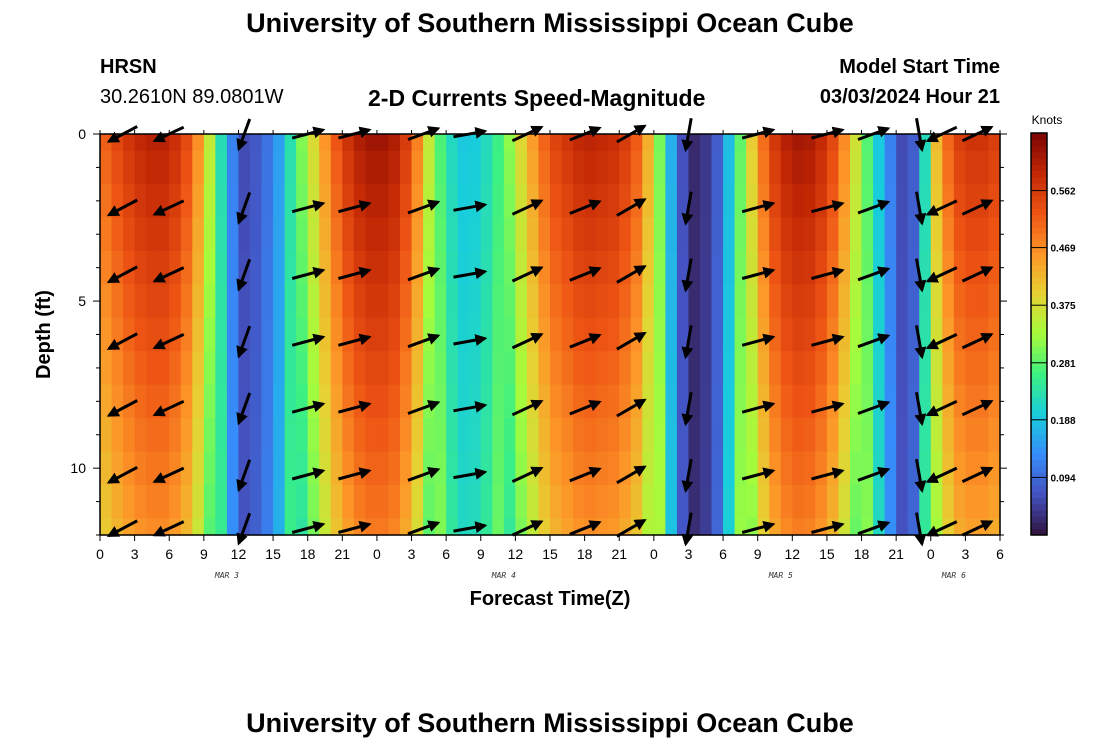  I want to click on day-label: MAR 6, so click(953, 575).